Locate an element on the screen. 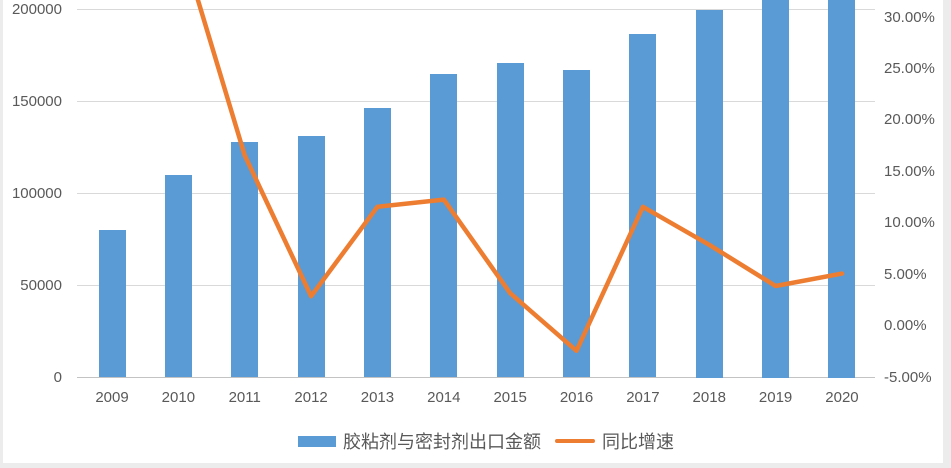 The width and height of the screenshot is (951, 468). x-axis-line is located at coordinates (476, 377).